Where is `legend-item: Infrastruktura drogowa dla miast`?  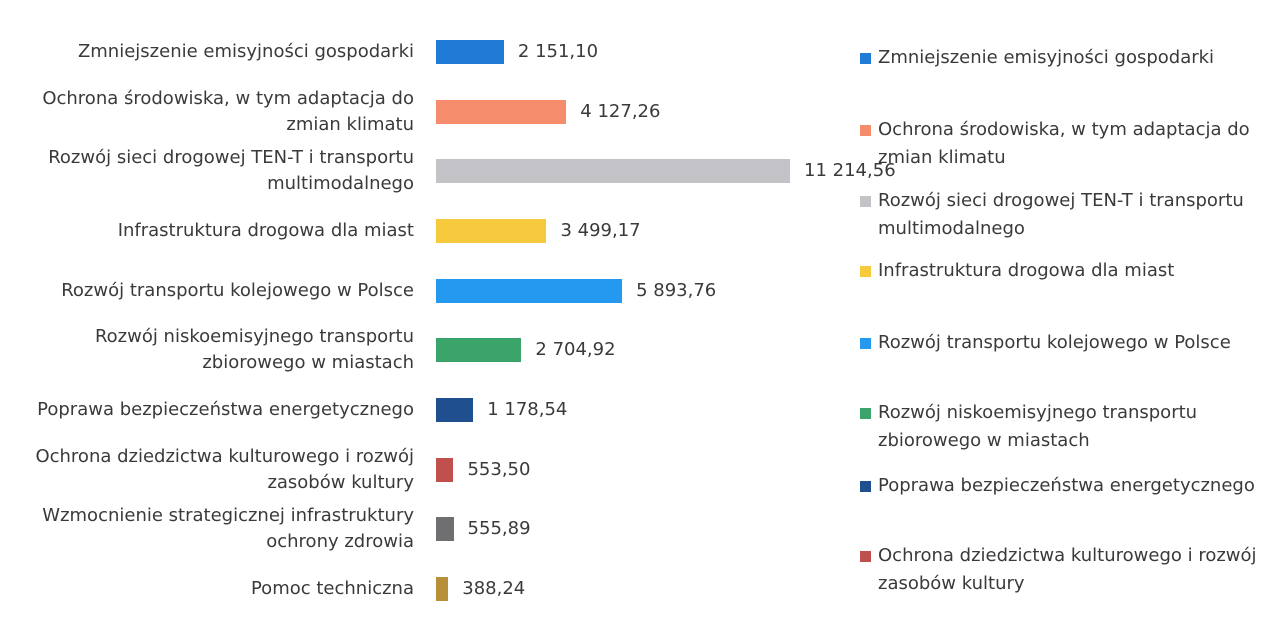
legend-item: Infrastruktura drogowa dla miast is located at coordinates (1065, 271).